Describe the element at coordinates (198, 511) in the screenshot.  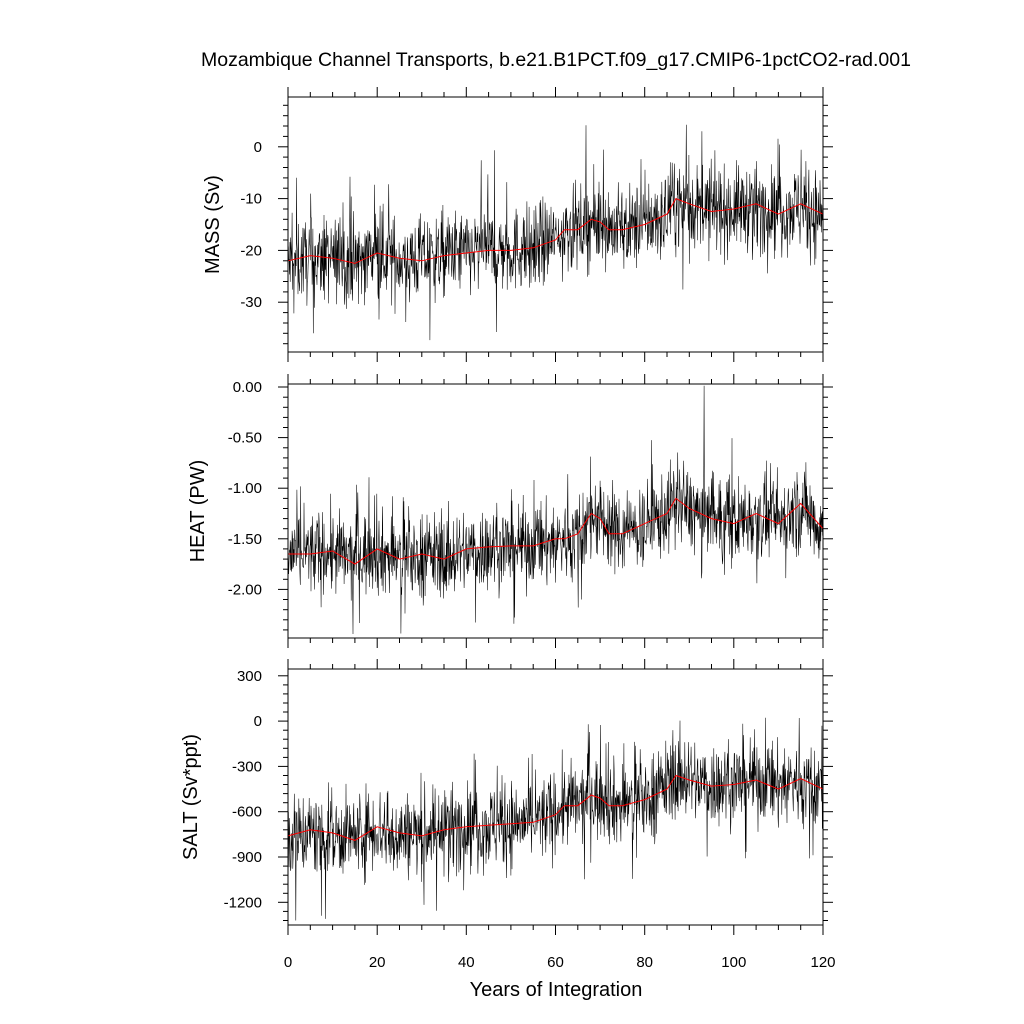
I see `y-axis-label-panel-2: HEAT (PW)` at that location.